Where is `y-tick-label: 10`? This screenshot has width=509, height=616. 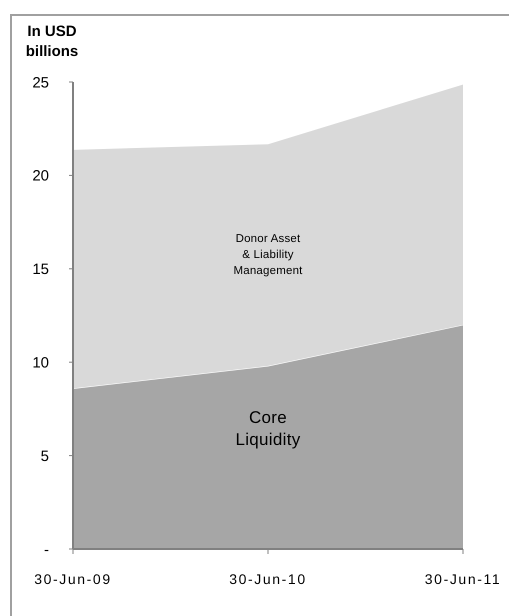 y-tick-label: 10 is located at coordinates (40, 363).